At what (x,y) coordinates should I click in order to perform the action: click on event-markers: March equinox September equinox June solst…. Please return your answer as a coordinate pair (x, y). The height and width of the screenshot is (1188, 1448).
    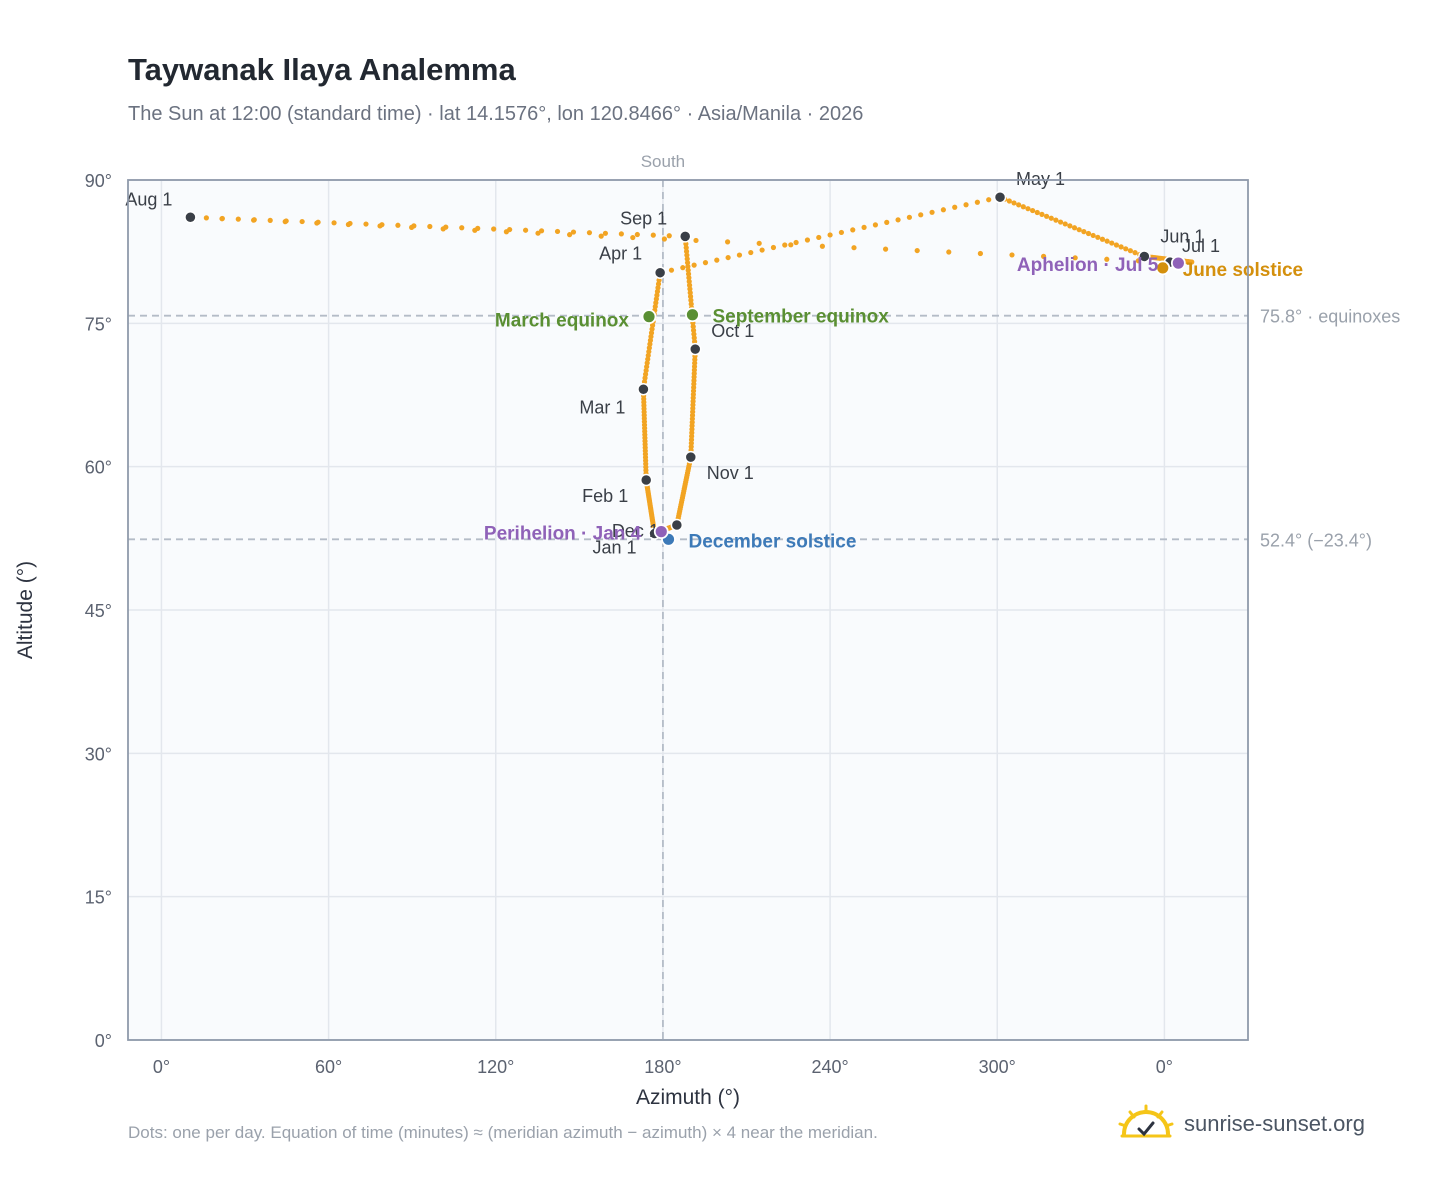
    Looking at the image, I should click on (893, 403).